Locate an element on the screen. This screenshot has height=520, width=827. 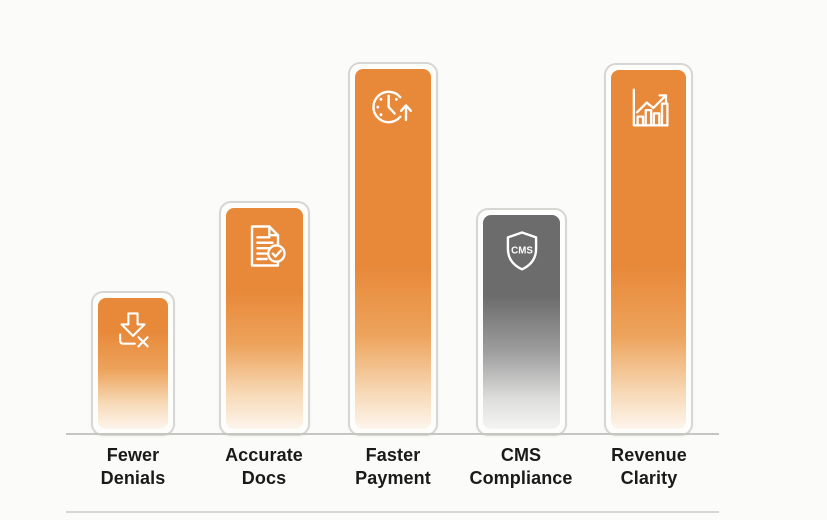
clock-up-icon is located at coordinates (392, 107).